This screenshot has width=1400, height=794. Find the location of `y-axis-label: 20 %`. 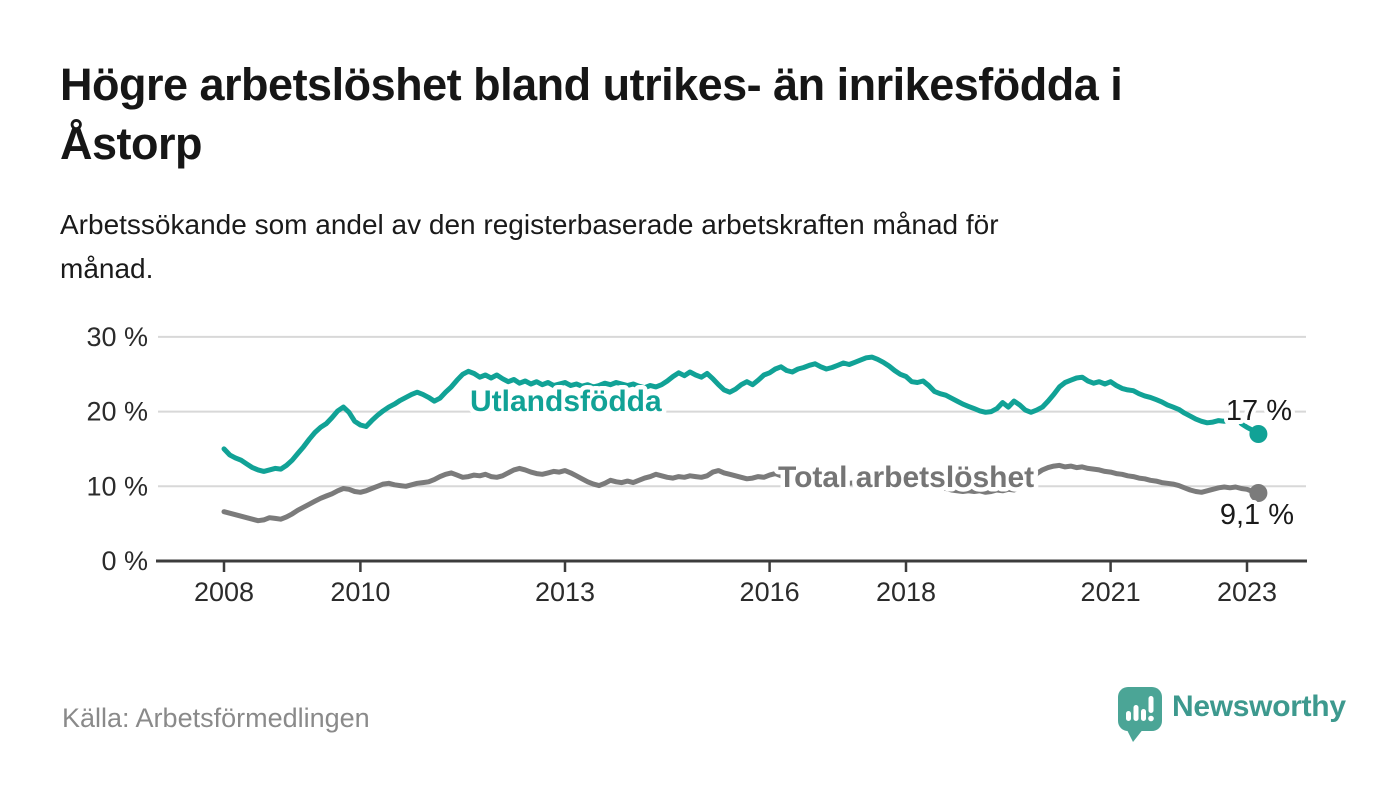

y-axis-label: 20 % is located at coordinates (117, 412).